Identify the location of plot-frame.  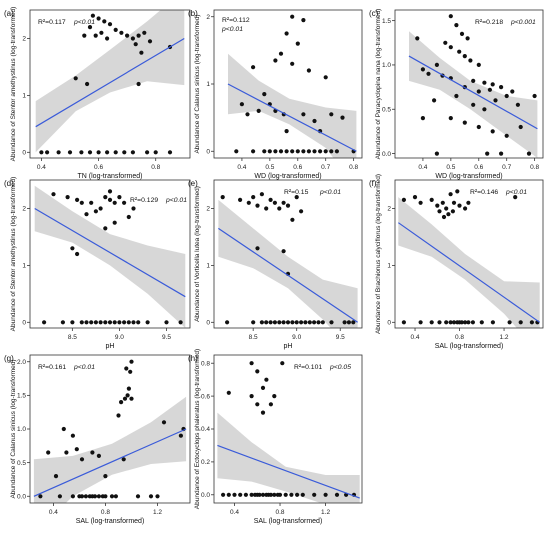
(110, 84).